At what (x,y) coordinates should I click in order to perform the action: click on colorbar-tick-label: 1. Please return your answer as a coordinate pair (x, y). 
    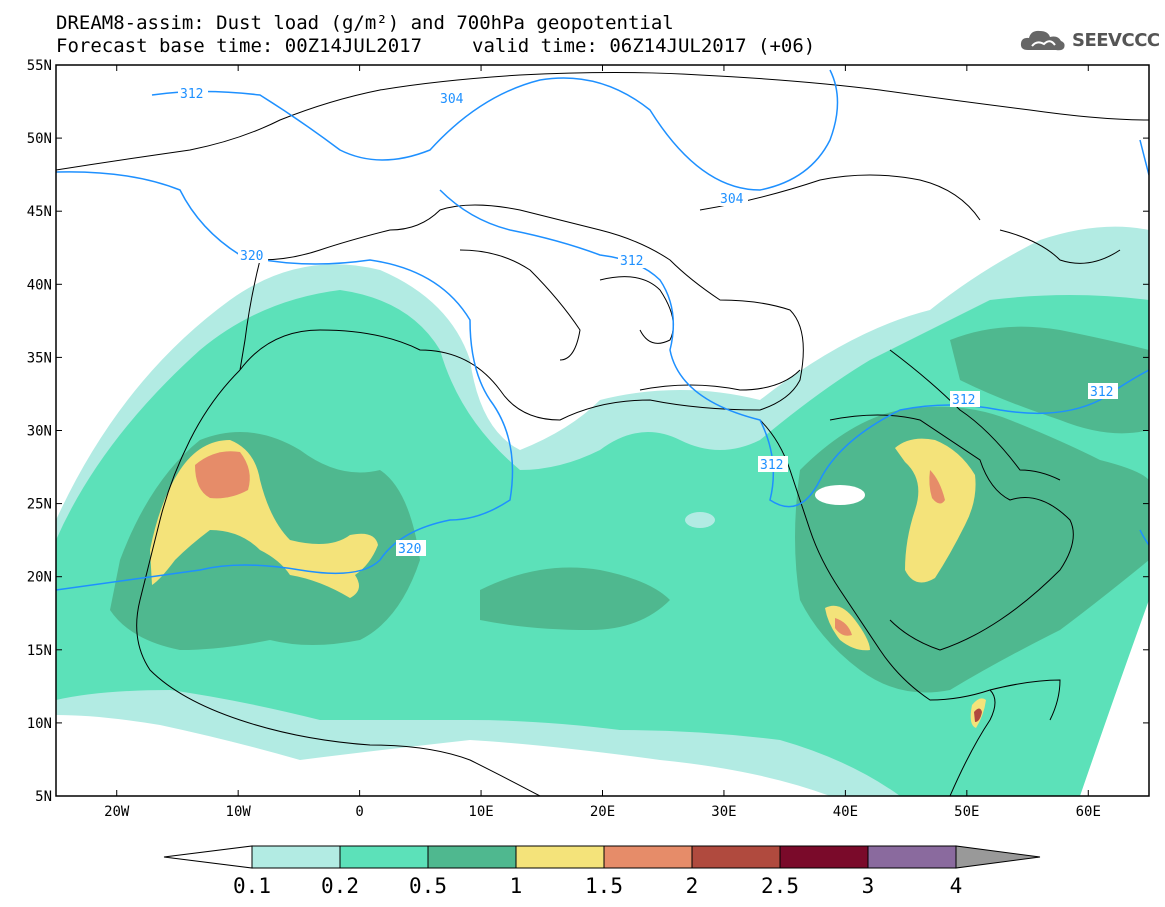
    Looking at the image, I should click on (516, 886).